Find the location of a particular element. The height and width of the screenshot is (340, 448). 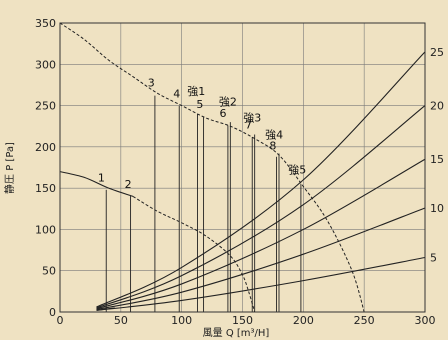

operating-point-label: 8 is located at coordinates (272, 145).